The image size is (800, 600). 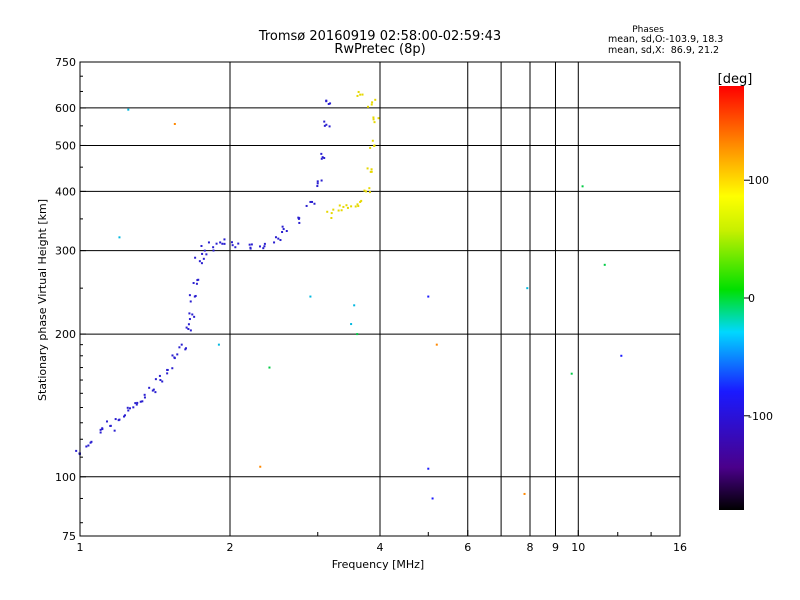 What do you see at coordinates (379, 49) in the screenshot?
I see `chart-subtitle: RwPretec (8p)` at bounding box center [379, 49].